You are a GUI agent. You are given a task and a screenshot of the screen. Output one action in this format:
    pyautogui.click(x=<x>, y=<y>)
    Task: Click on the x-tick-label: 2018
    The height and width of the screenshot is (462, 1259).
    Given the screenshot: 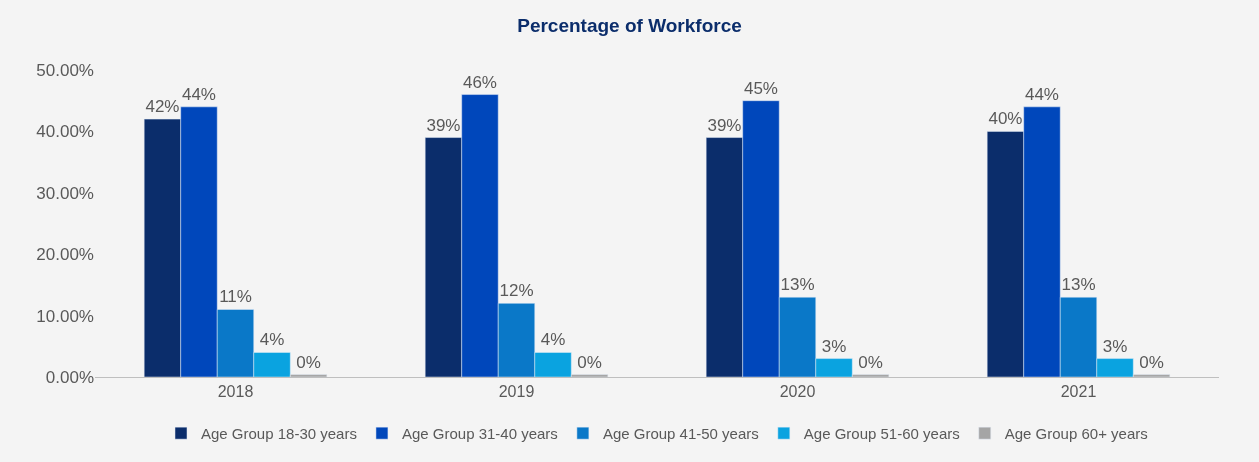 What is the action you would take?
    pyautogui.click(x=235, y=392)
    